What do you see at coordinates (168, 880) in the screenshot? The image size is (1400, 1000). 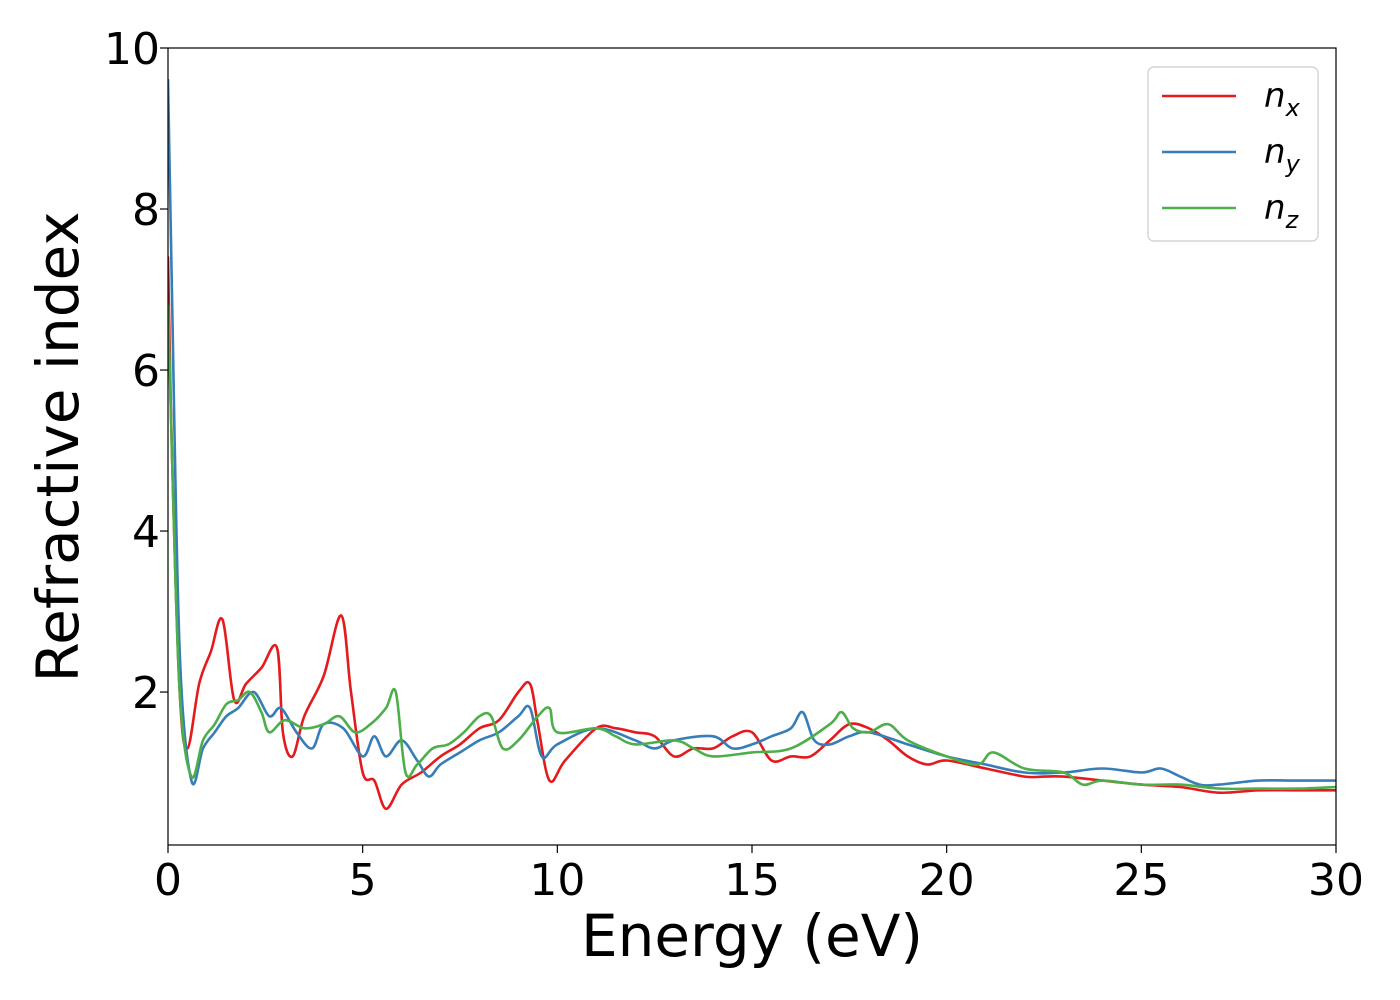 I see `x-tick-label: 0` at bounding box center [168, 880].